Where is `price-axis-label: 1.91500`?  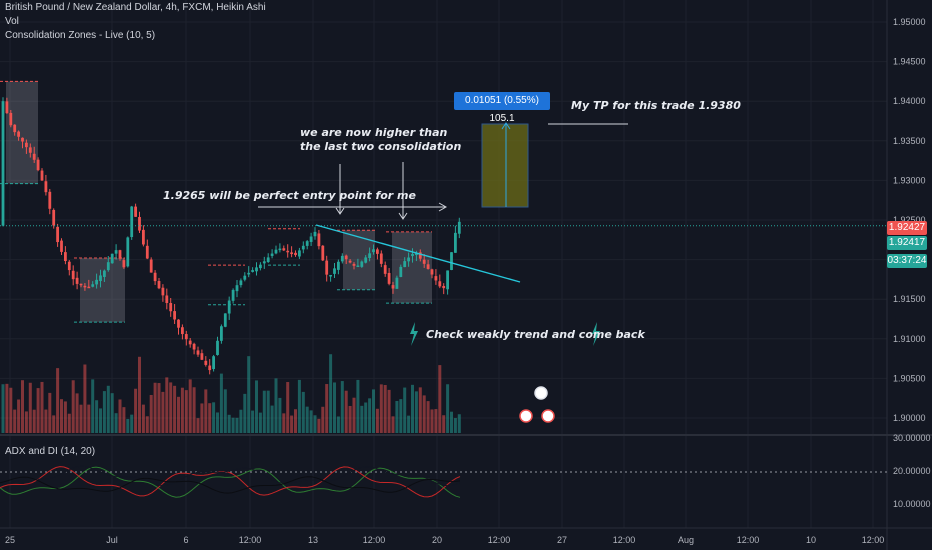 price-axis-label: 1.91500 is located at coordinates (909, 299).